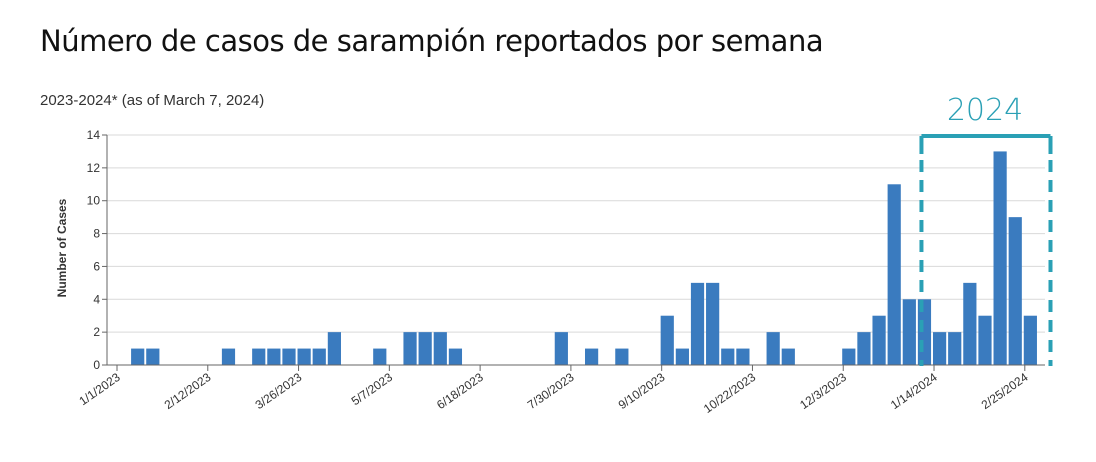 This screenshot has width=1096, height=462. Describe the element at coordinates (94, 135) in the screenshot. I see `y-tick-label: 14` at that location.